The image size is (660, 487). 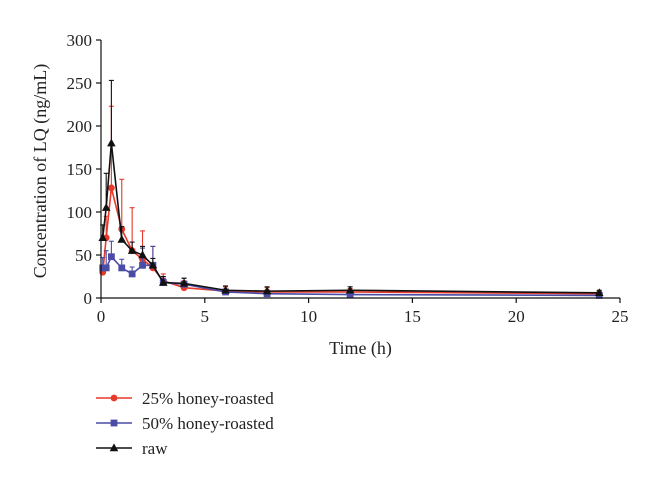 I want to click on x-tick-label: 25, so click(x=620, y=316).